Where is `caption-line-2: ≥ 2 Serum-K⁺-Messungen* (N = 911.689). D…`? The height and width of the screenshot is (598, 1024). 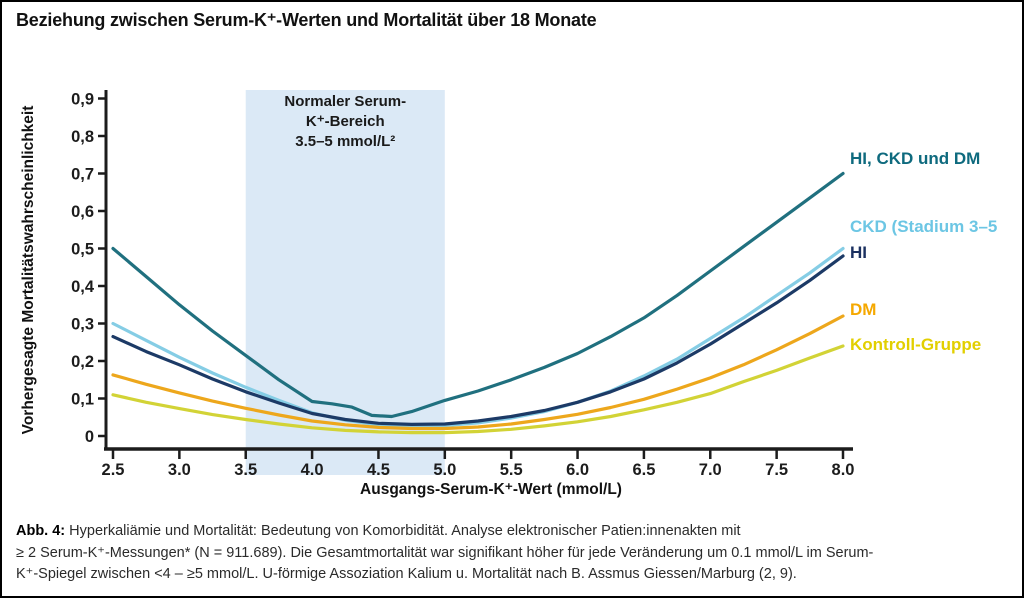 caption-line-2: ≥ 2 Serum-K⁺-Messungen* (N = 911.689). D… is located at coordinates (445, 552).